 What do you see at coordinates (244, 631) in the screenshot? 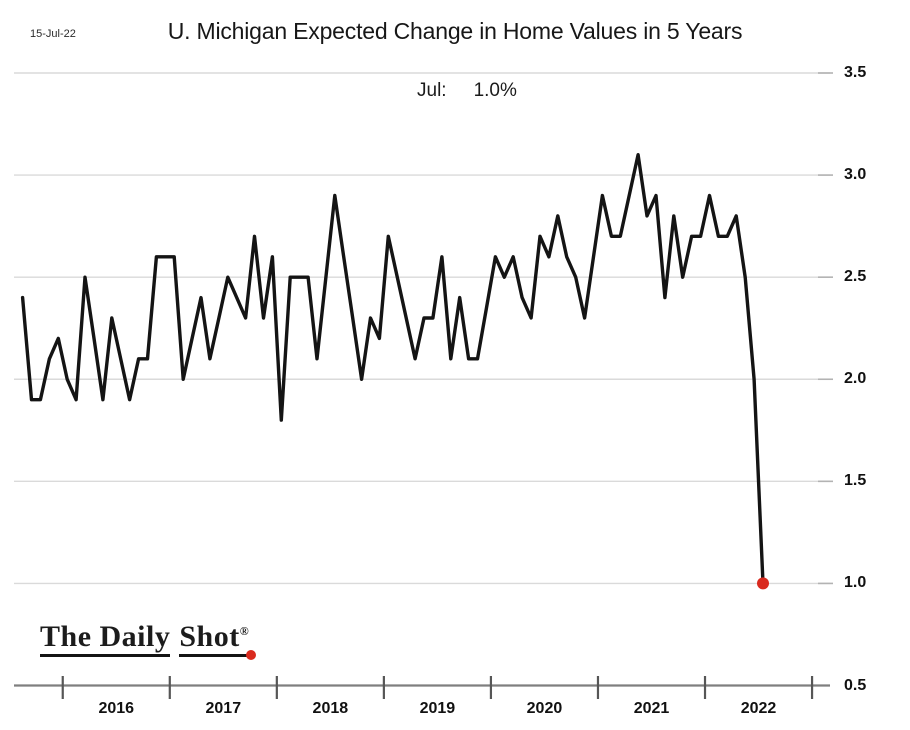
I see `registered-mark: ®` at bounding box center [244, 631].